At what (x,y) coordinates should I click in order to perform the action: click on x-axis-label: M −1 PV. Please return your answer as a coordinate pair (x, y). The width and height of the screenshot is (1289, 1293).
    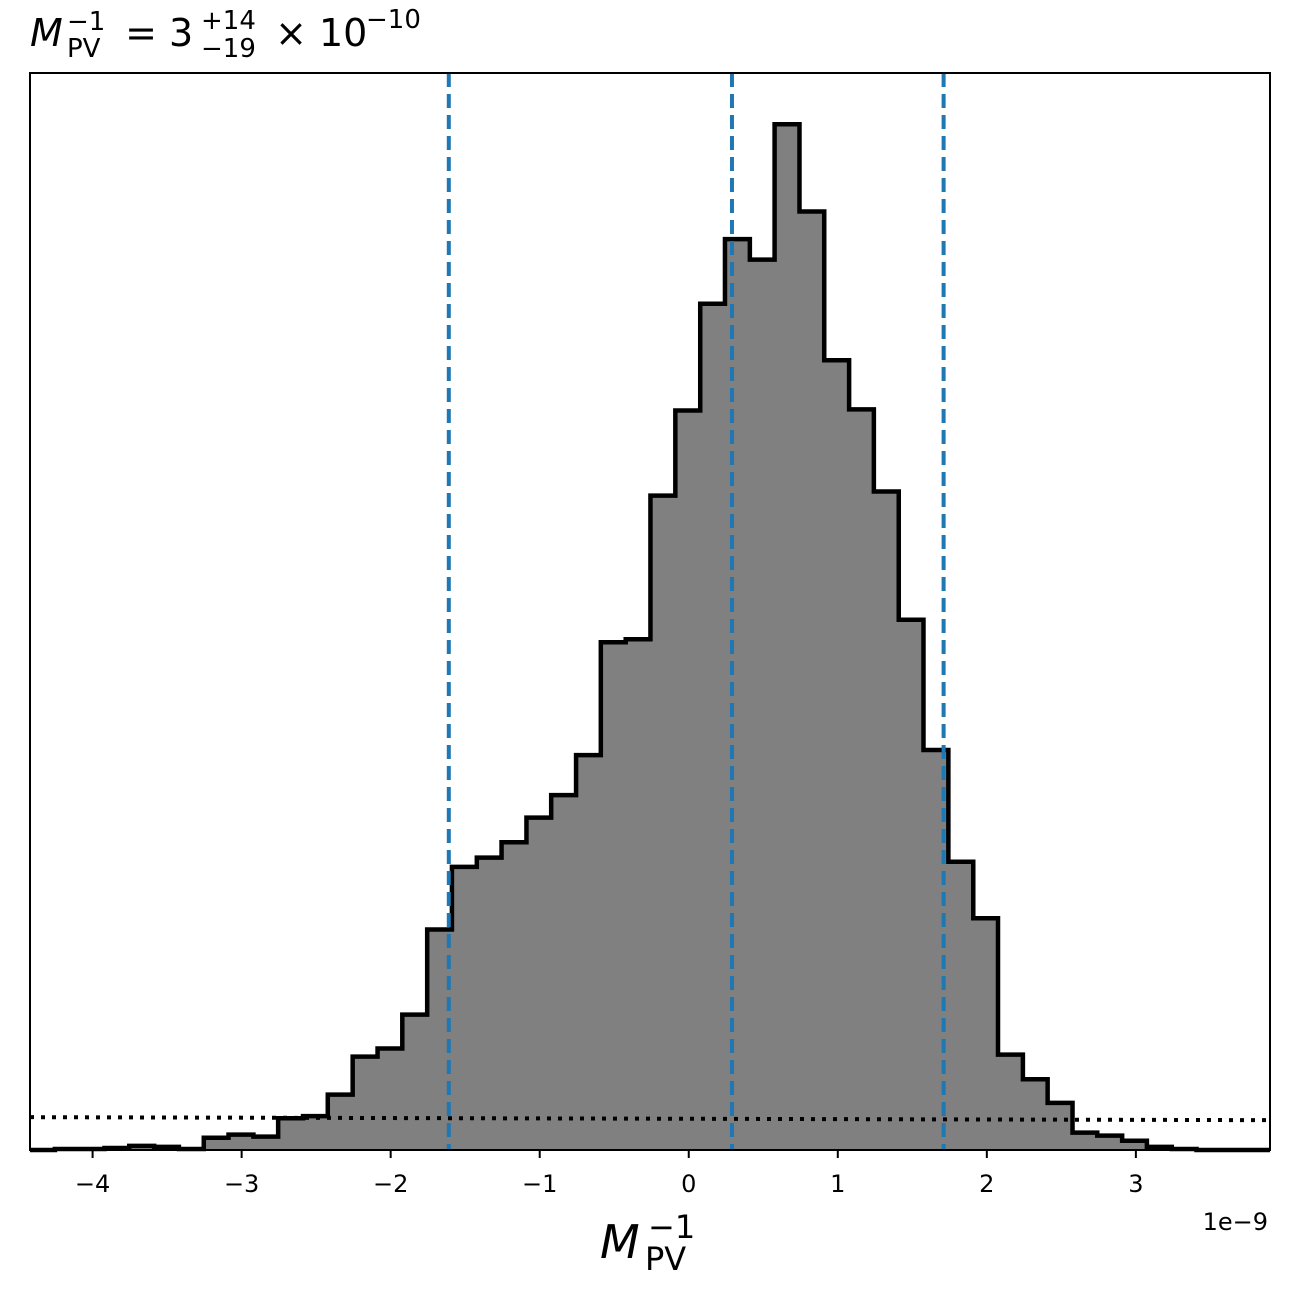
    Looking at the image, I should click on (647, 1243).